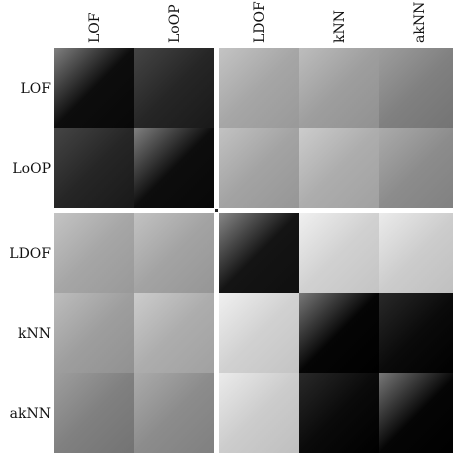 The image size is (453, 454). Describe the element at coordinates (34, 334) in the screenshot. I see `y-tick-label-knn: kNN` at that location.